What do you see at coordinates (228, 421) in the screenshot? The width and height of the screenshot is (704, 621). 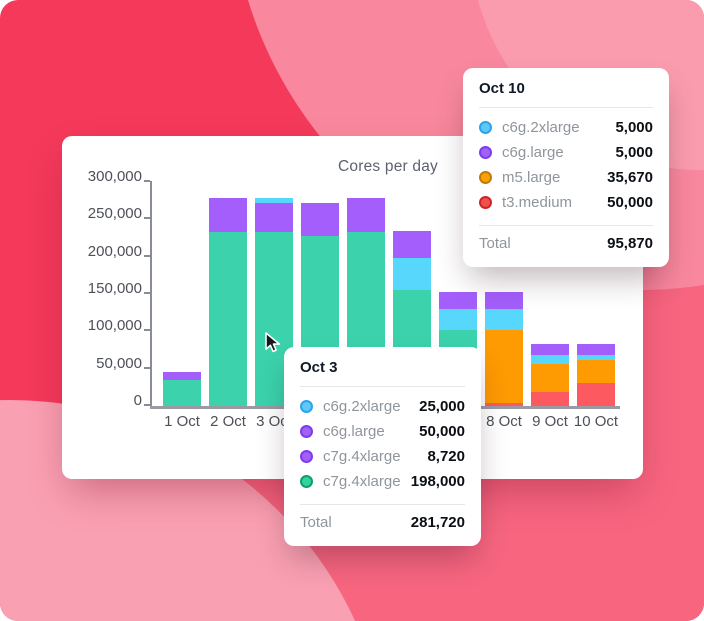 I see `x-axis-tick-label: 2 Oct` at bounding box center [228, 421].